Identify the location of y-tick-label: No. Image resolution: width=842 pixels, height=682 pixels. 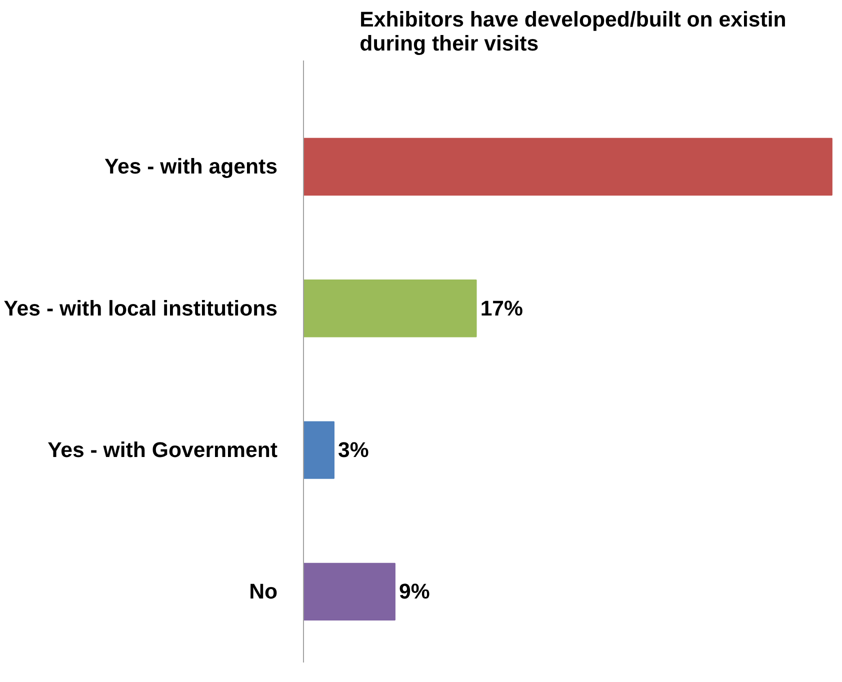
(263, 592).